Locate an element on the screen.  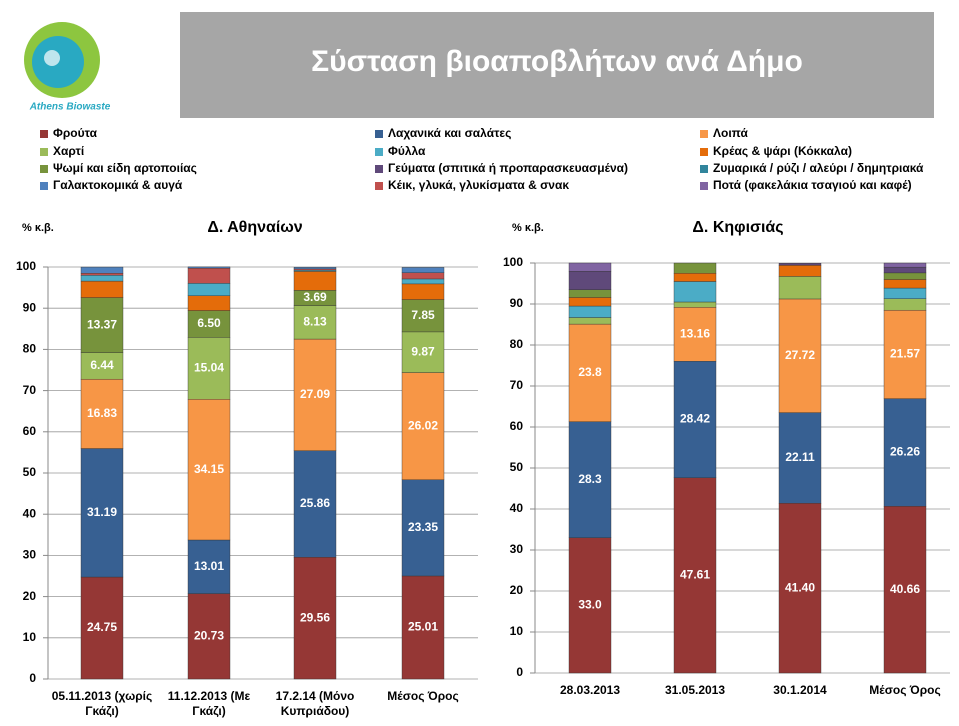
legend-label: Ποτά (φακελάκια τσαγιού και καφέ) is located at coordinates (812, 185).